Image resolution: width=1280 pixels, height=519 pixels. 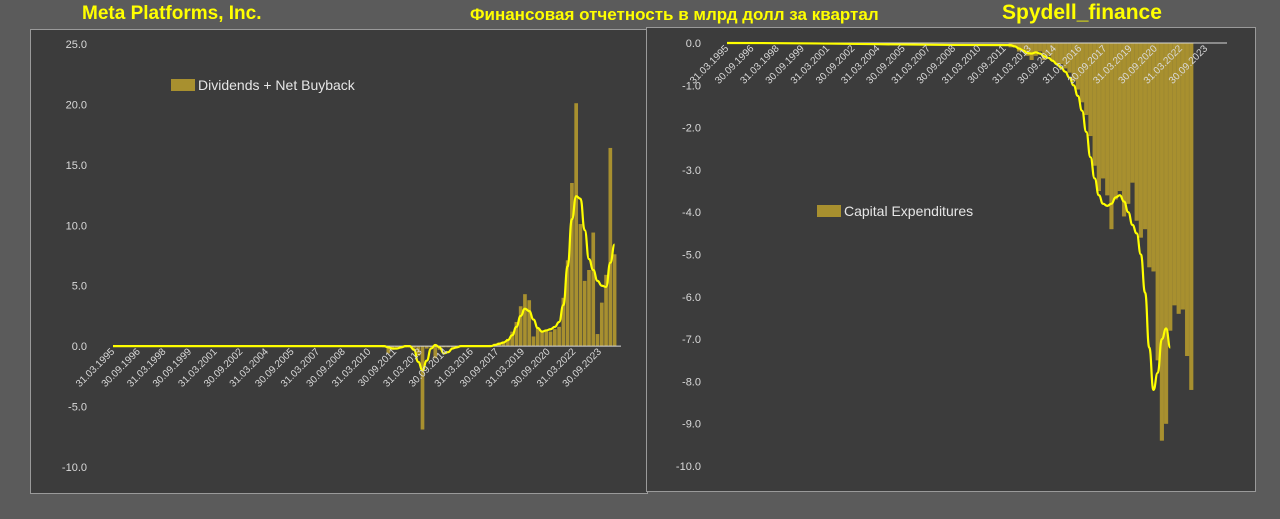 What do you see at coordinates (76, 105) in the screenshot?
I see `y-tick-label: 20.0` at bounding box center [76, 105].